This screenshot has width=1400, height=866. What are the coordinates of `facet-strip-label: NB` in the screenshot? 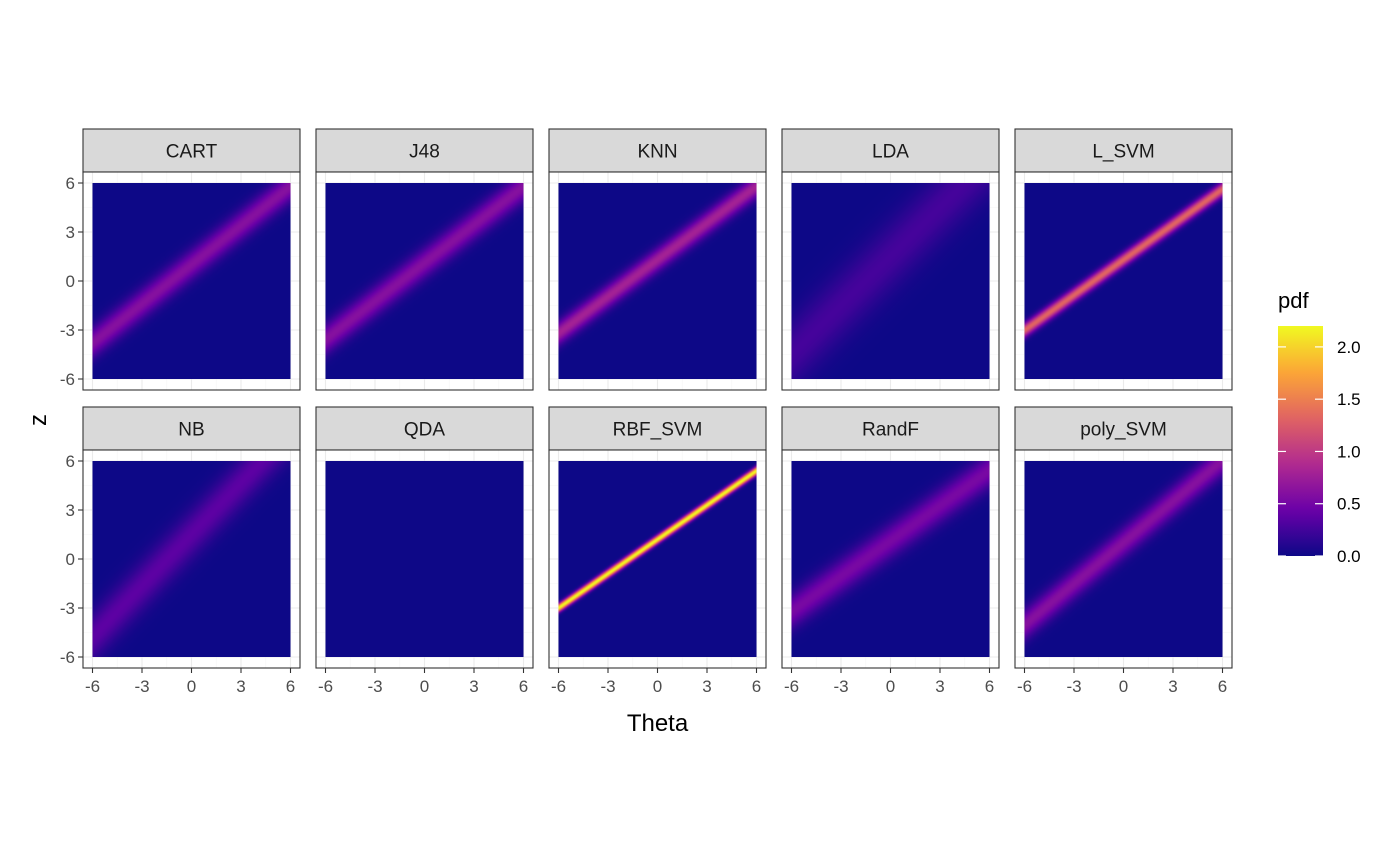 It's located at (191, 430).